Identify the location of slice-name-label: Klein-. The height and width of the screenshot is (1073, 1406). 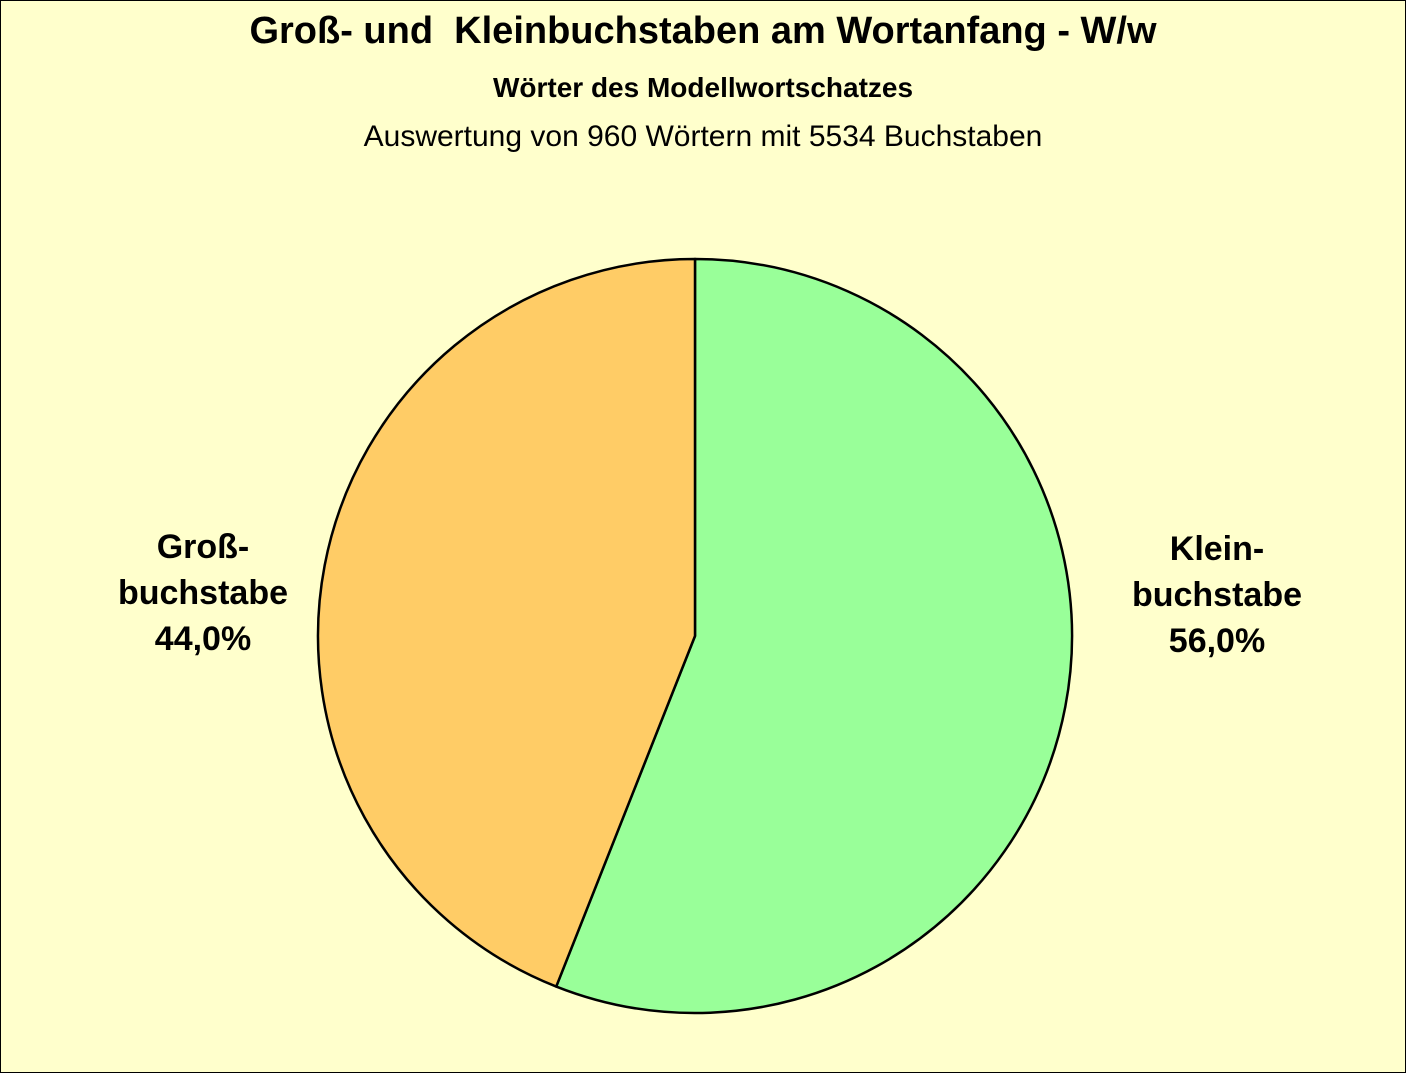
(1217, 549).